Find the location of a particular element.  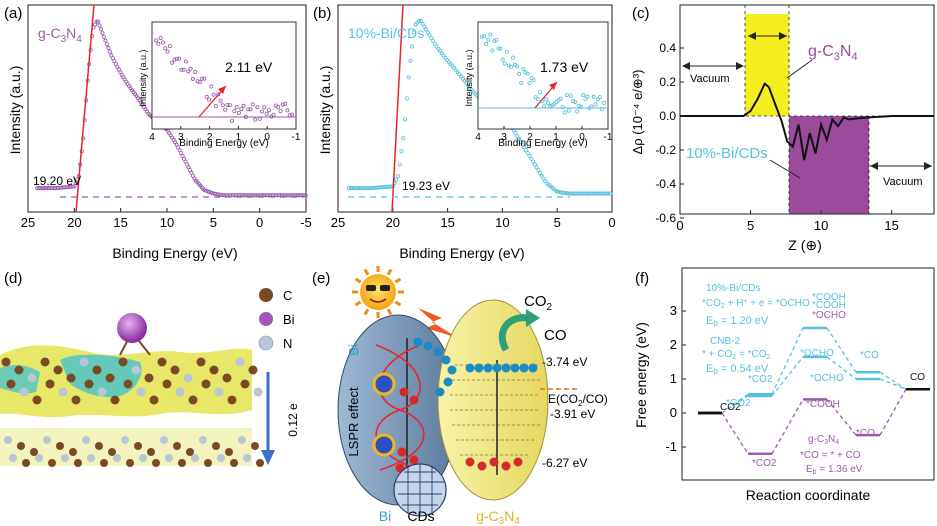

panel-d-charge-arrowhead is located at coordinates (268, 457).